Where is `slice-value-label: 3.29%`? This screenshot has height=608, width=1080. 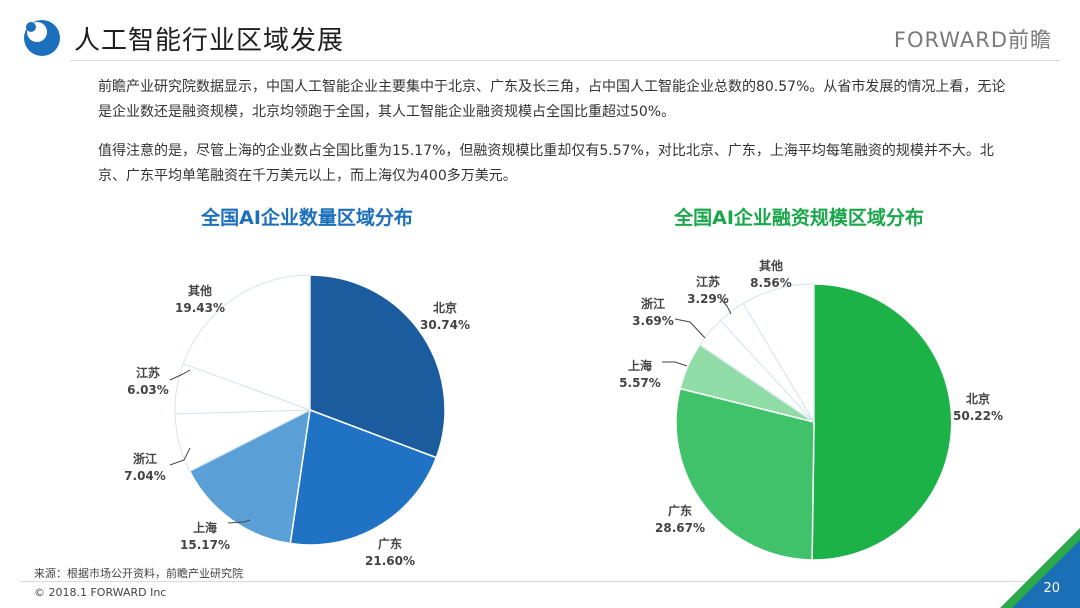 slice-value-label: 3.29% is located at coordinates (708, 299).